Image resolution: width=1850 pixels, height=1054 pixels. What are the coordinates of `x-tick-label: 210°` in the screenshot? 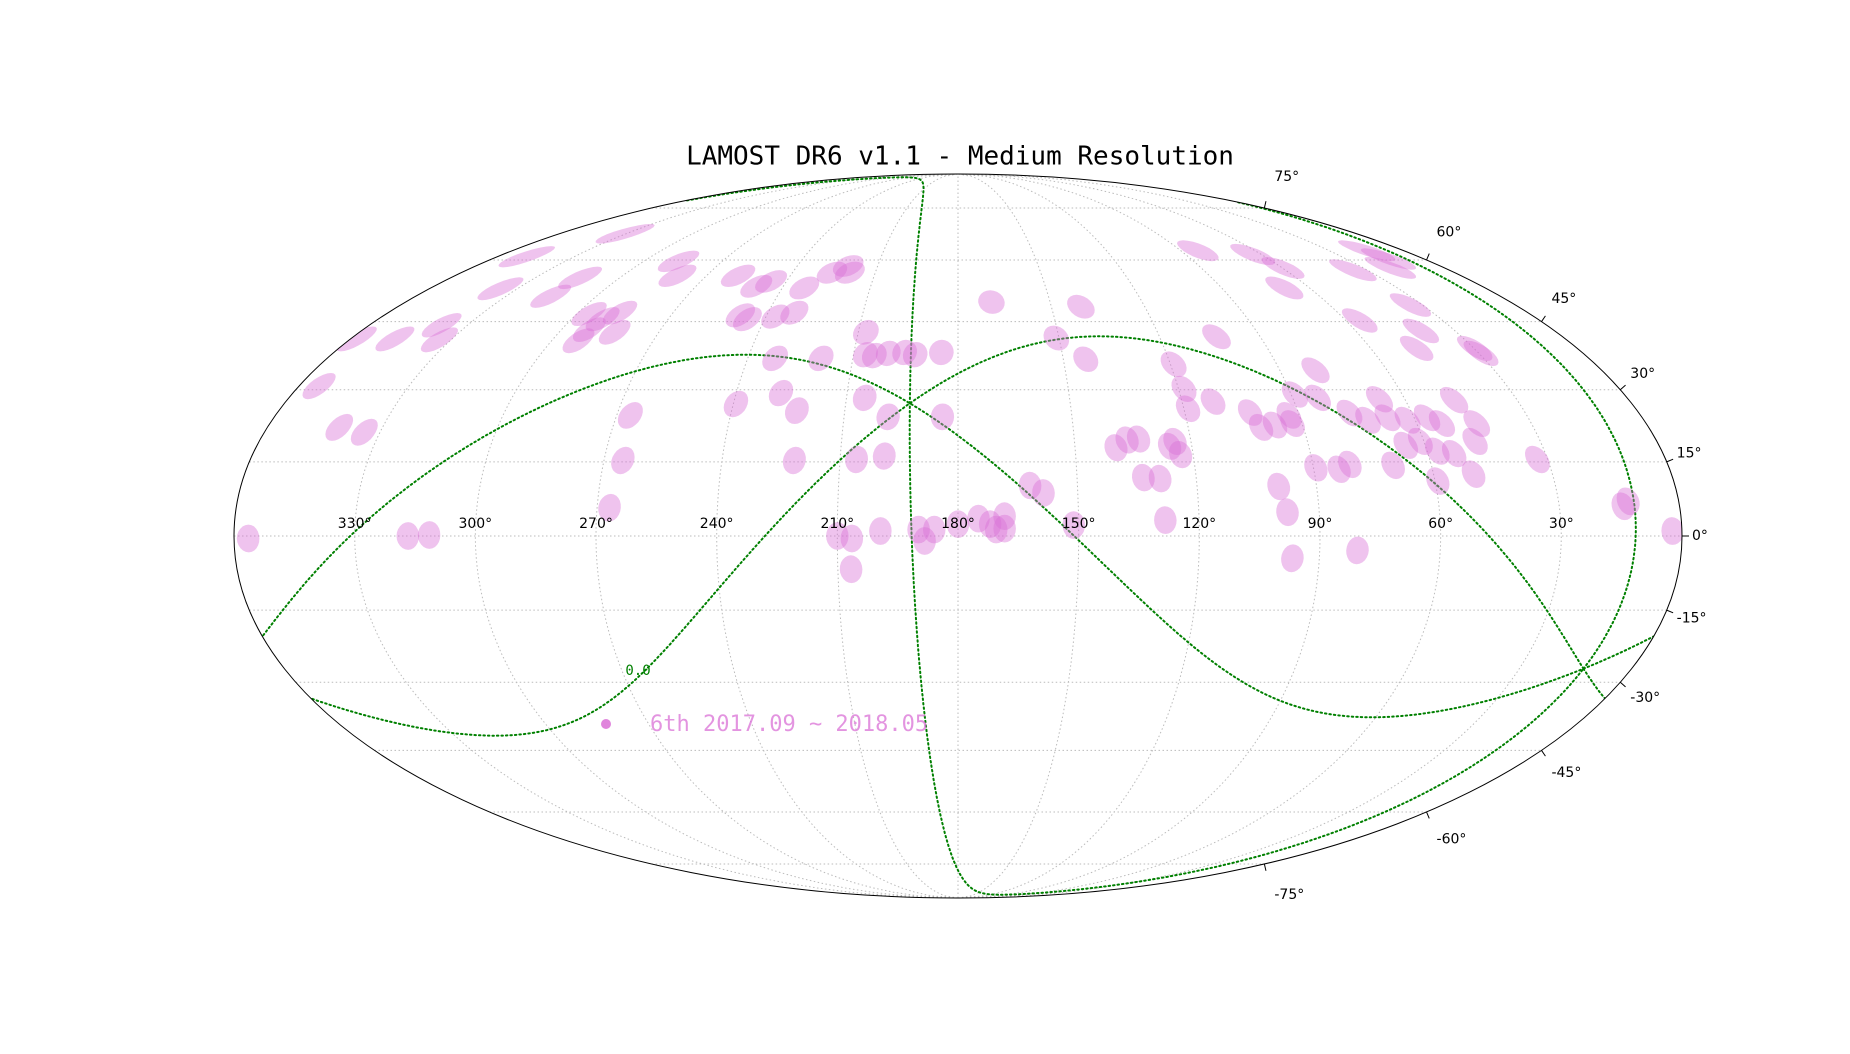 It's located at (837, 524).